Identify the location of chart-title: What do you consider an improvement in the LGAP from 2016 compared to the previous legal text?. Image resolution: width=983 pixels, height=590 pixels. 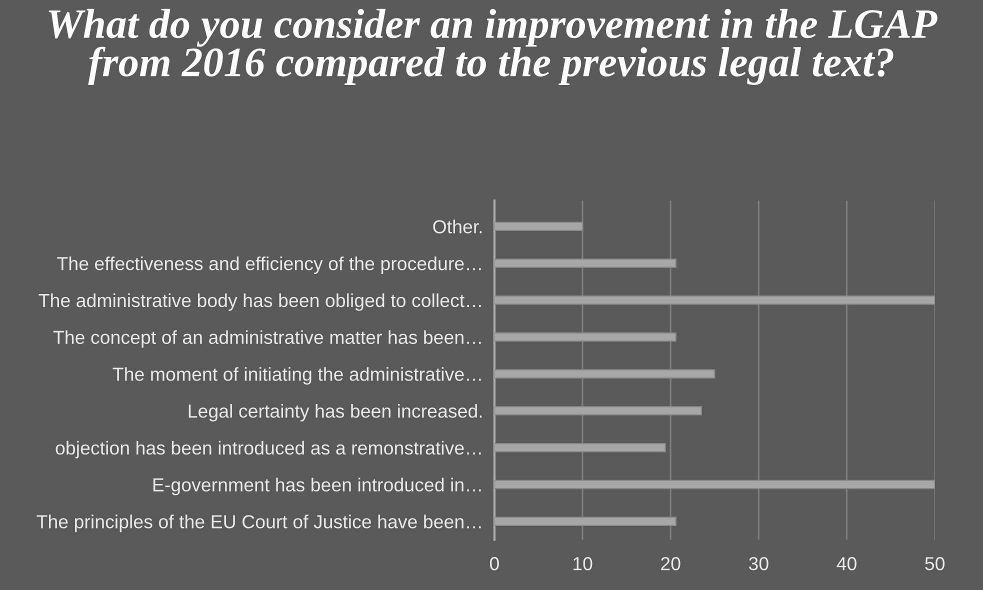
(493, 46).